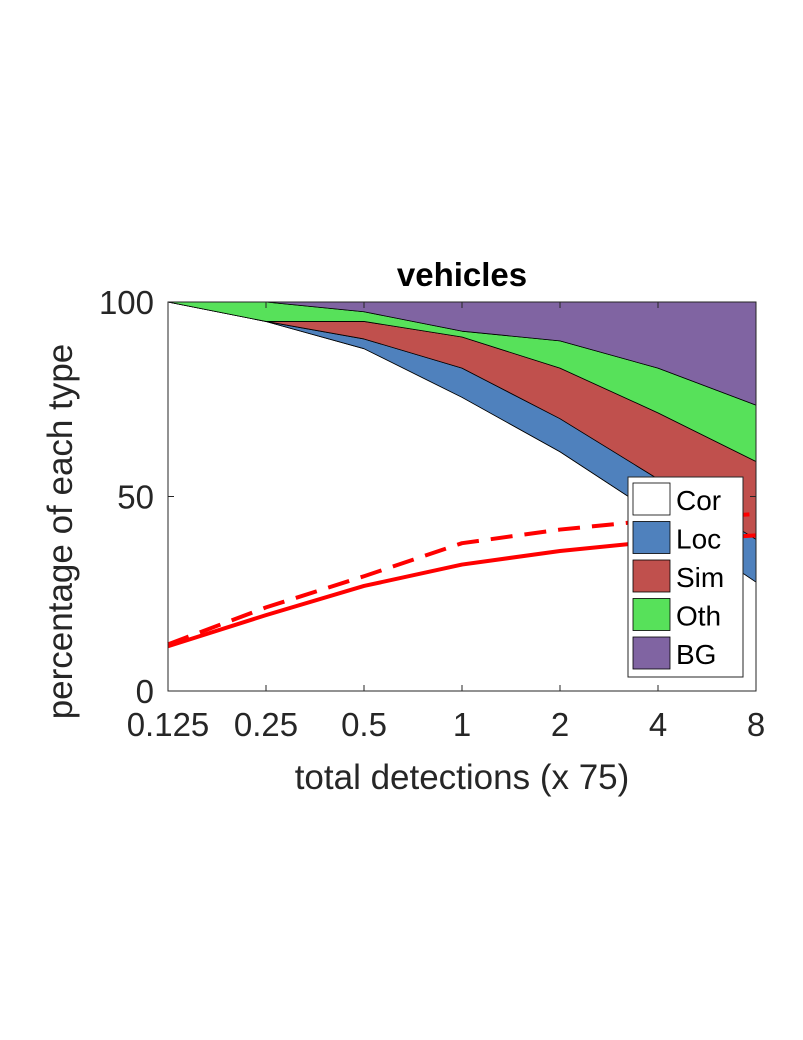 Image resolution: width=803 pixels, height=1040 pixels. What do you see at coordinates (651, 499) in the screenshot?
I see `legend-swatch-cor` at bounding box center [651, 499].